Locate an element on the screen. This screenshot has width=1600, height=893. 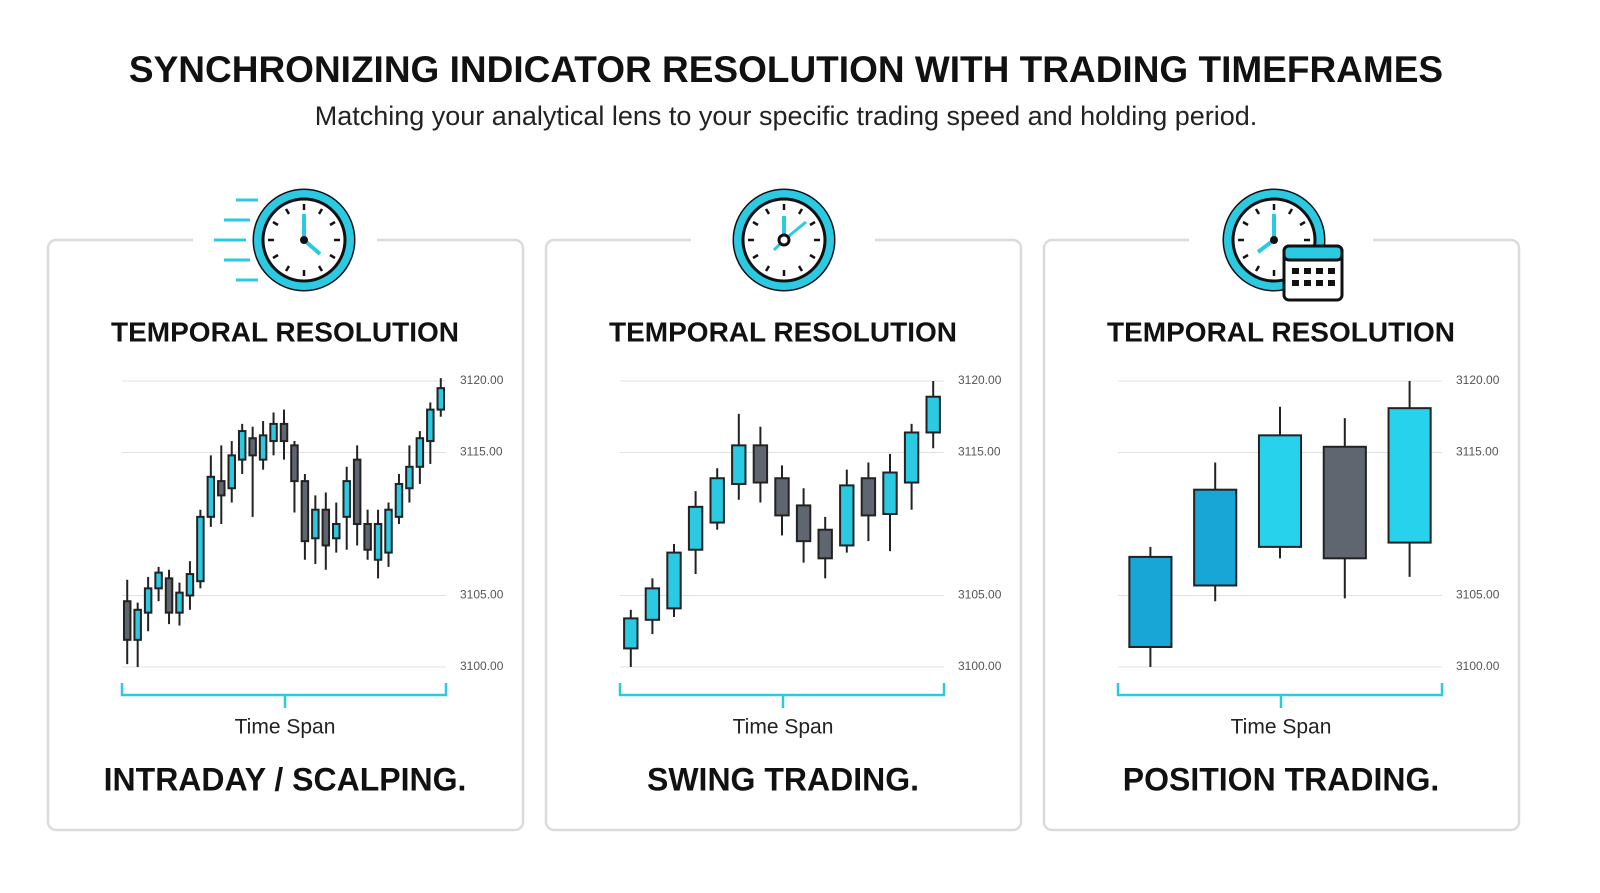
icons is located at coordinates (779, 246).